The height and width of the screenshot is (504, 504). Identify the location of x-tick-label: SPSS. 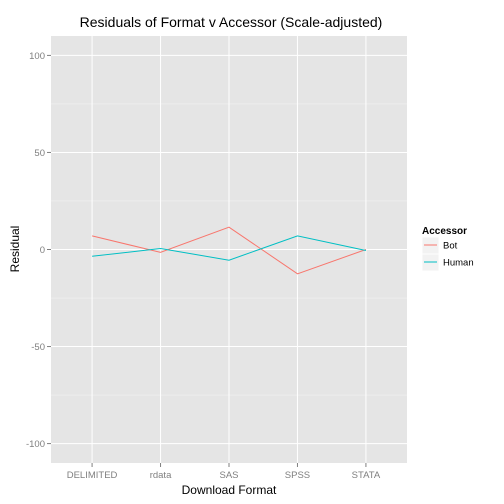
(297, 475).